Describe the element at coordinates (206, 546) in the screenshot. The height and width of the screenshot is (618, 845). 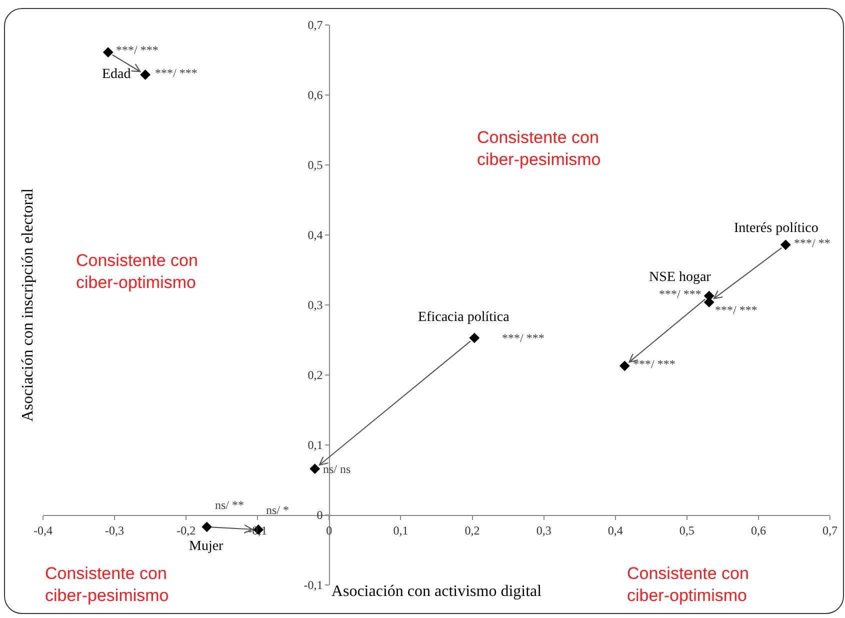
I see `series-label: Mujer` at that location.